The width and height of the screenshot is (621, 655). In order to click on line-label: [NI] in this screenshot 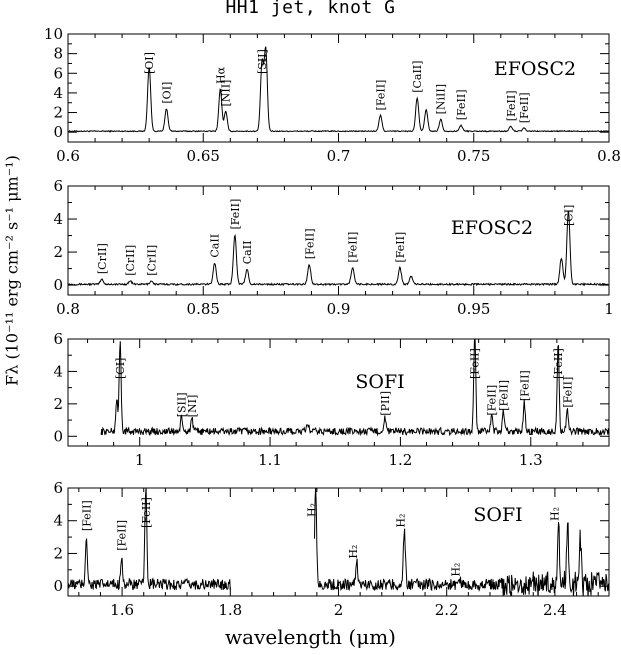, I will do `click(192, 406)`.